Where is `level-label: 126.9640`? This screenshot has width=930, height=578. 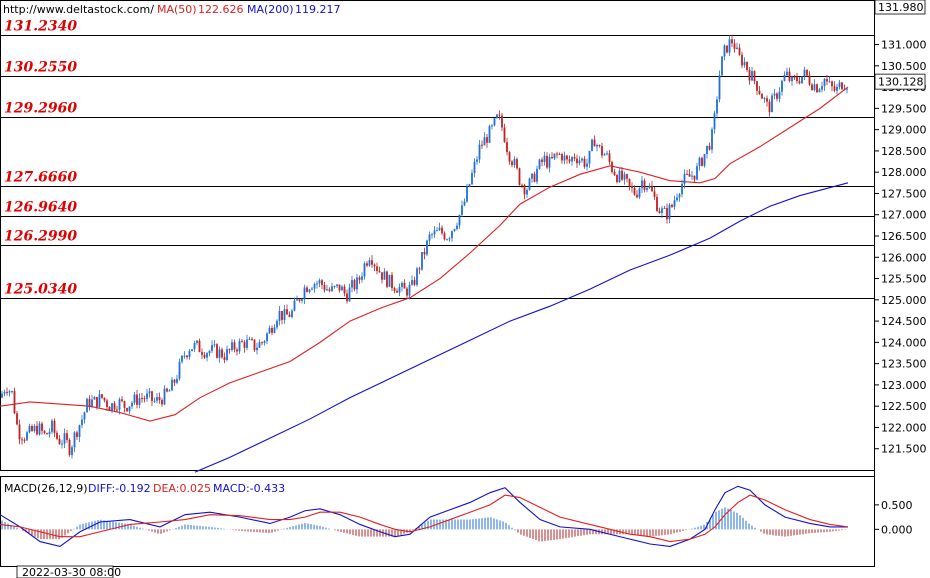 level-label: 126.9640 is located at coordinates (40, 208).